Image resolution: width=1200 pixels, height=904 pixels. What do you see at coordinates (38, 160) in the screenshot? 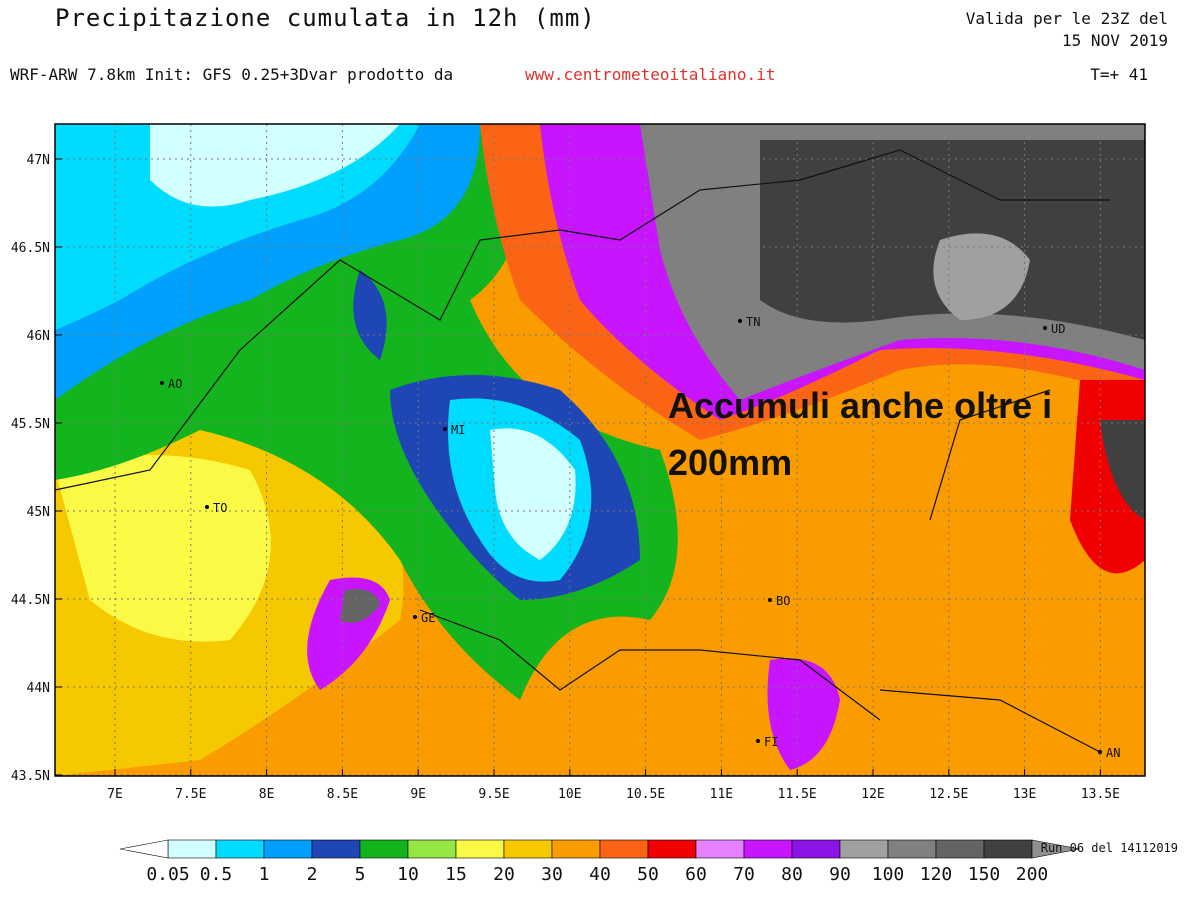
I see `lat-label: 47N` at bounding box center [38, 160].